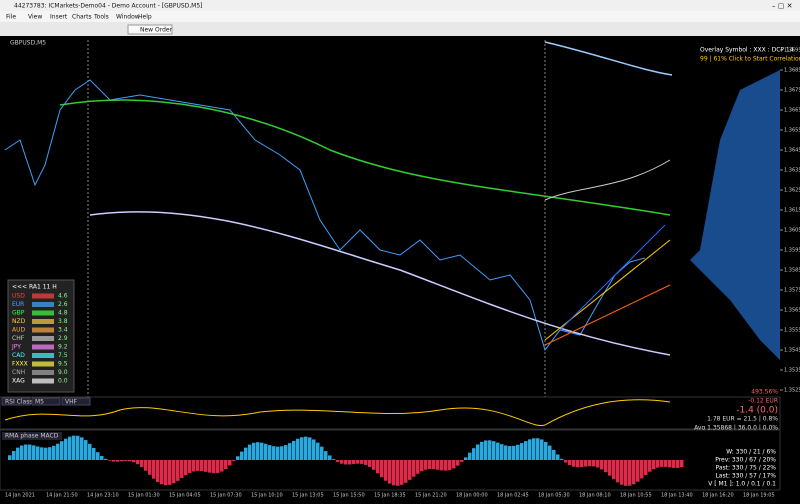  I want to click on time-label: 14 Jan 2021, so click(20, 496).